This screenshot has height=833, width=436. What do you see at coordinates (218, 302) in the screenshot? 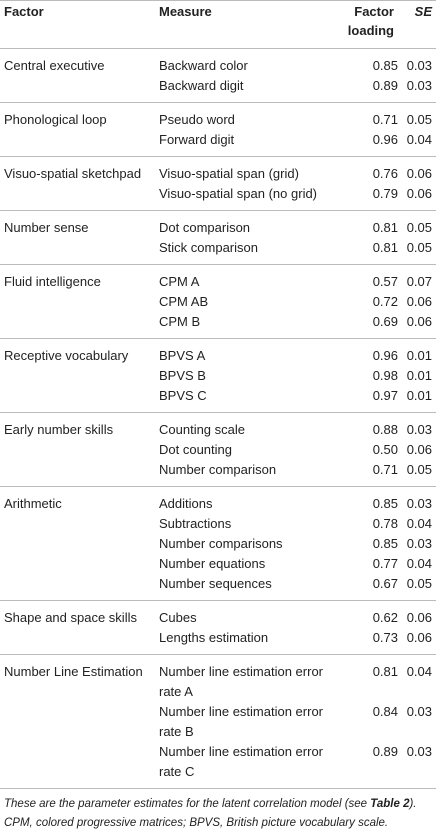
I see `table-row: CPM AB 0.72 0.06` at bounding box center [218, 302].